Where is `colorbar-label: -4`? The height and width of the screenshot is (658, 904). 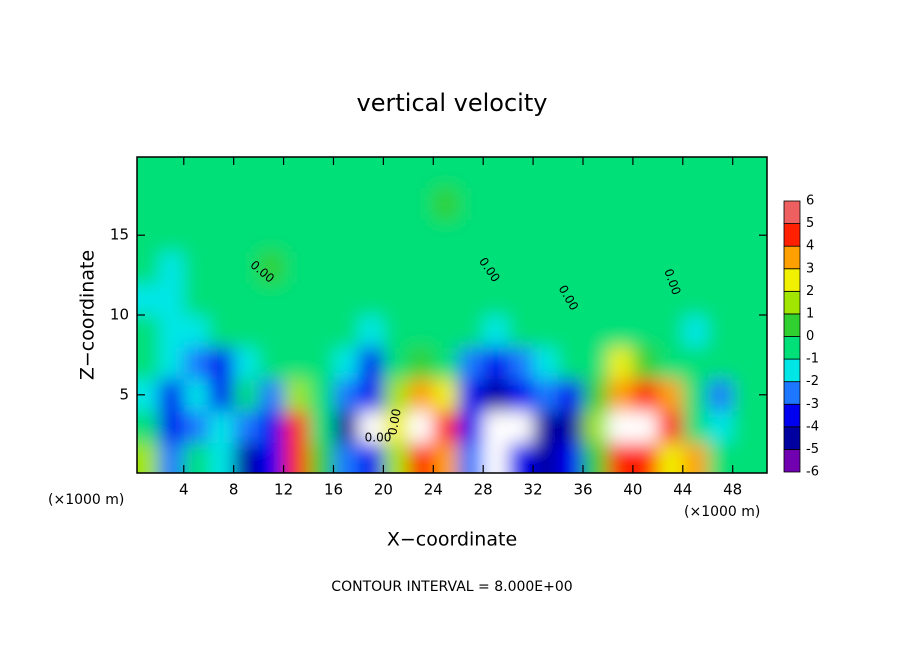
colorbar-label: -4 is located at coordinates (812, 426).